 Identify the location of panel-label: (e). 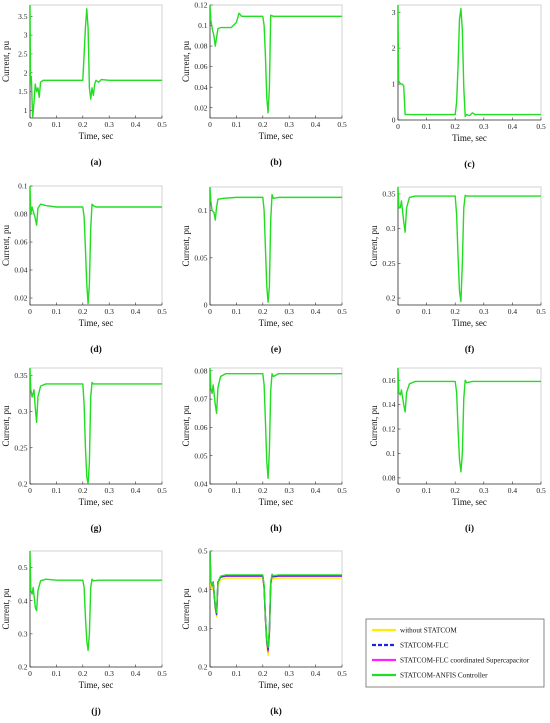
(276, 349).